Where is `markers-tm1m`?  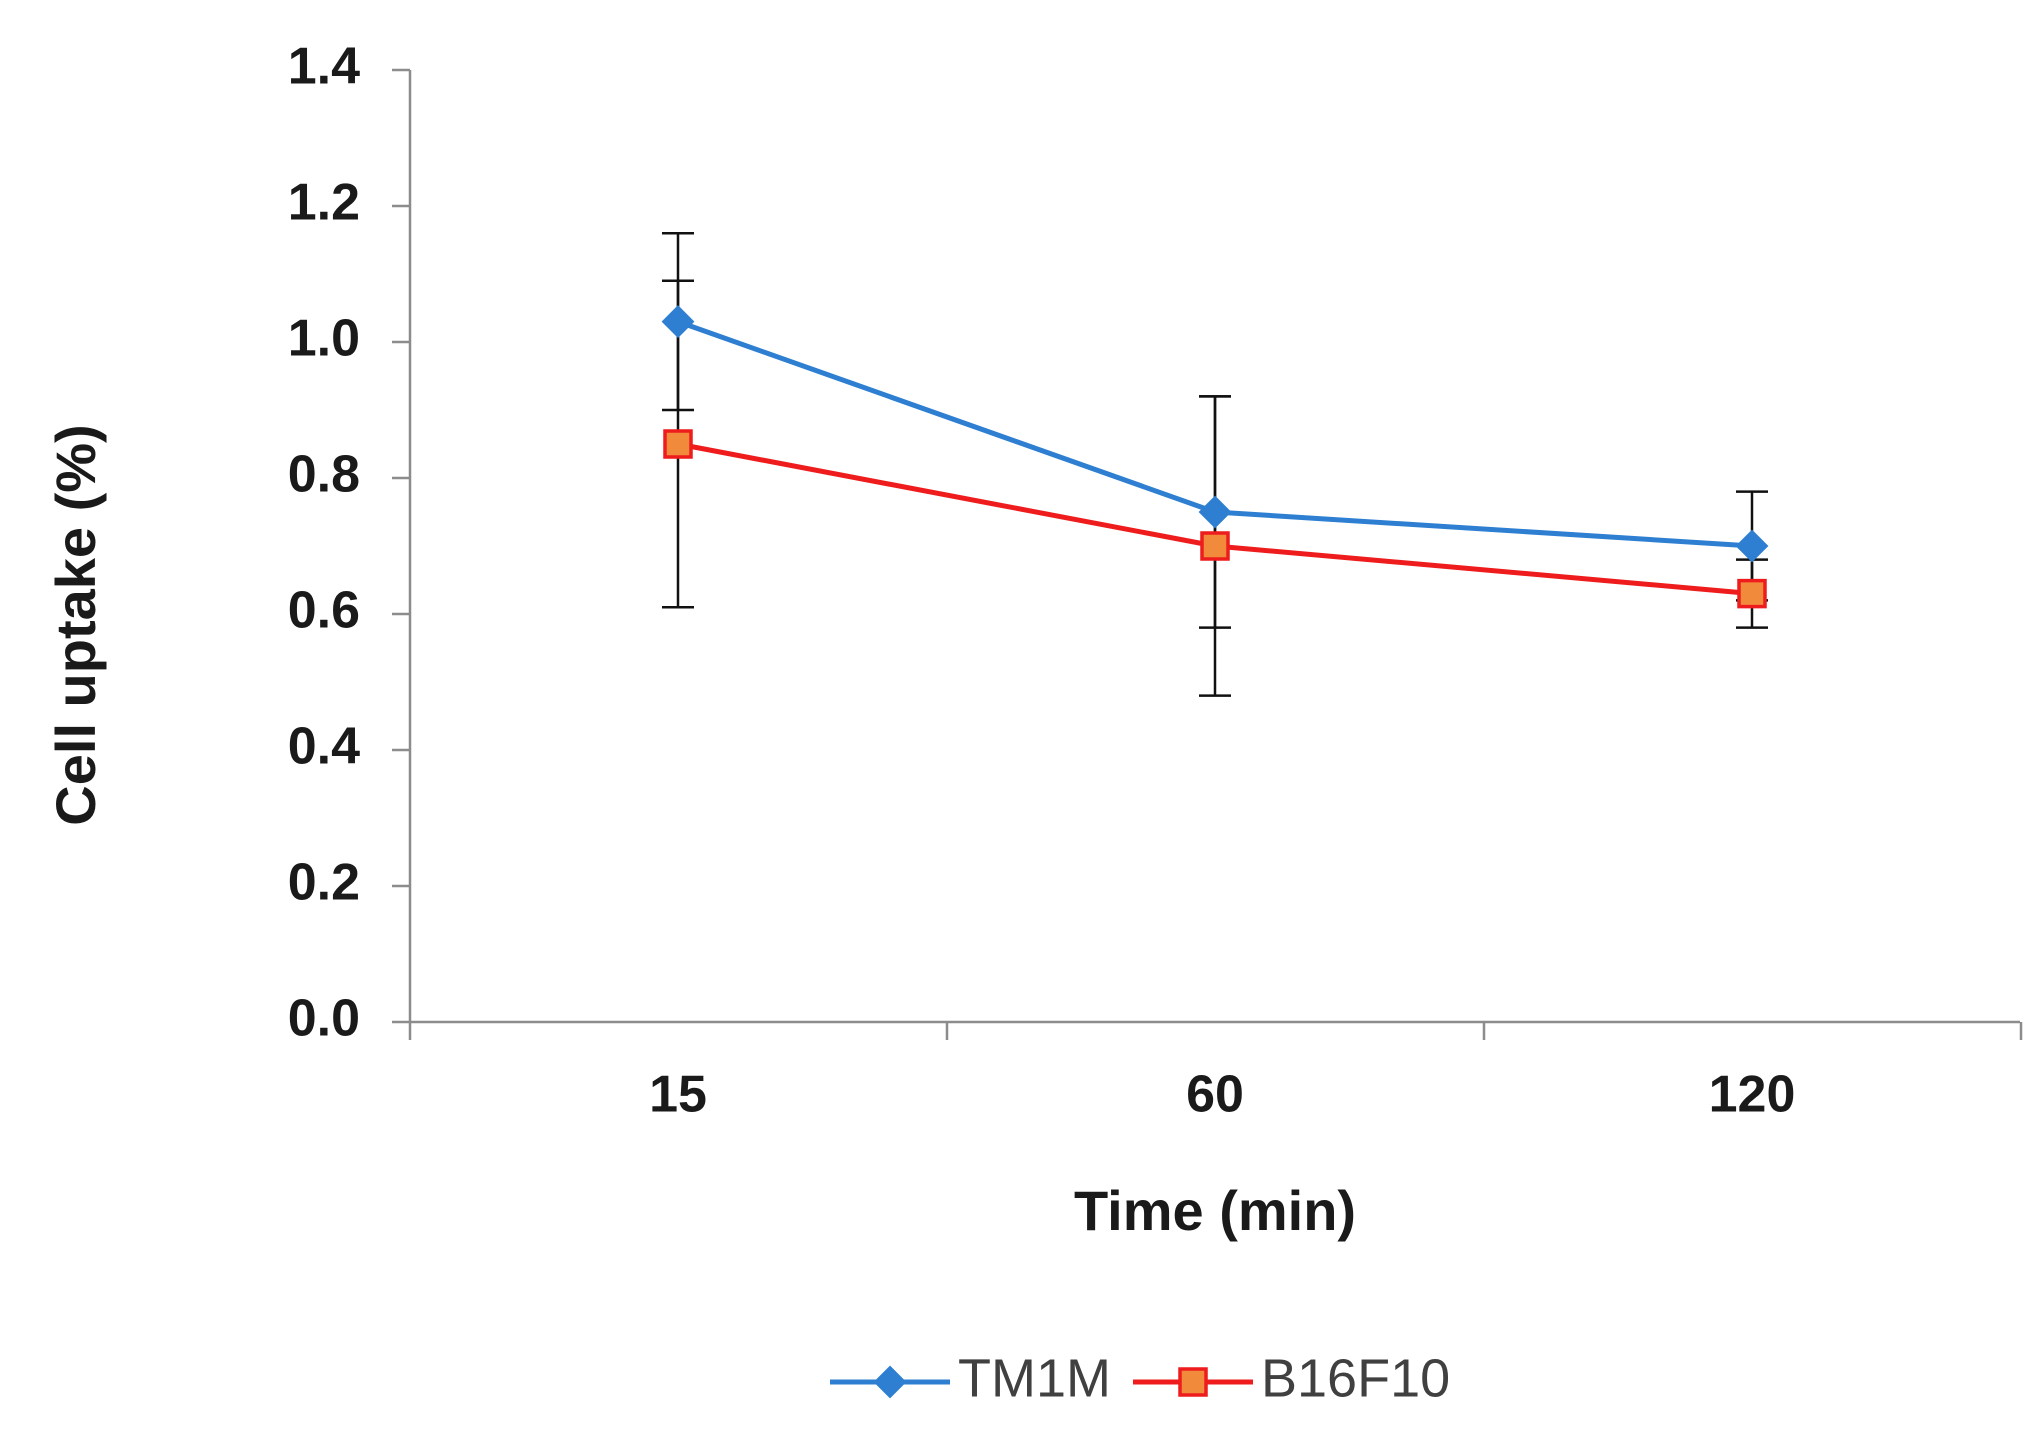 markers-tm1m is located at coordinates (1215, 434).